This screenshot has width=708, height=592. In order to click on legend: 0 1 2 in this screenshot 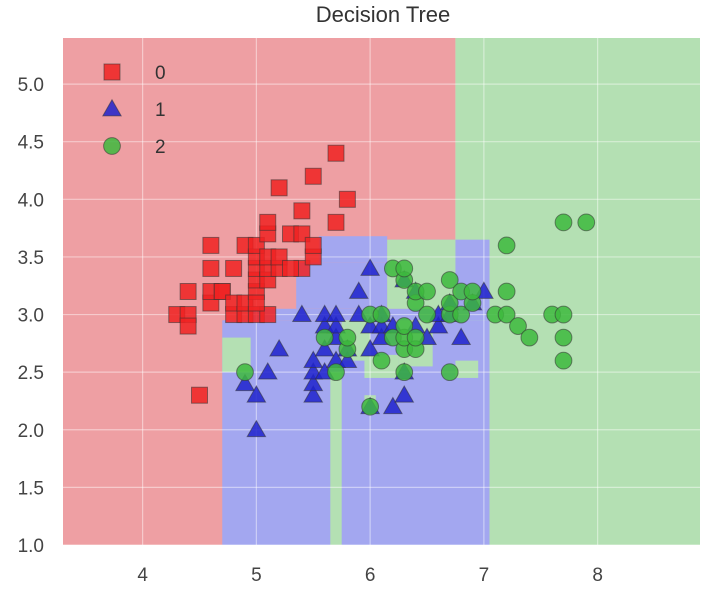, I will do `click(133, 110)`.